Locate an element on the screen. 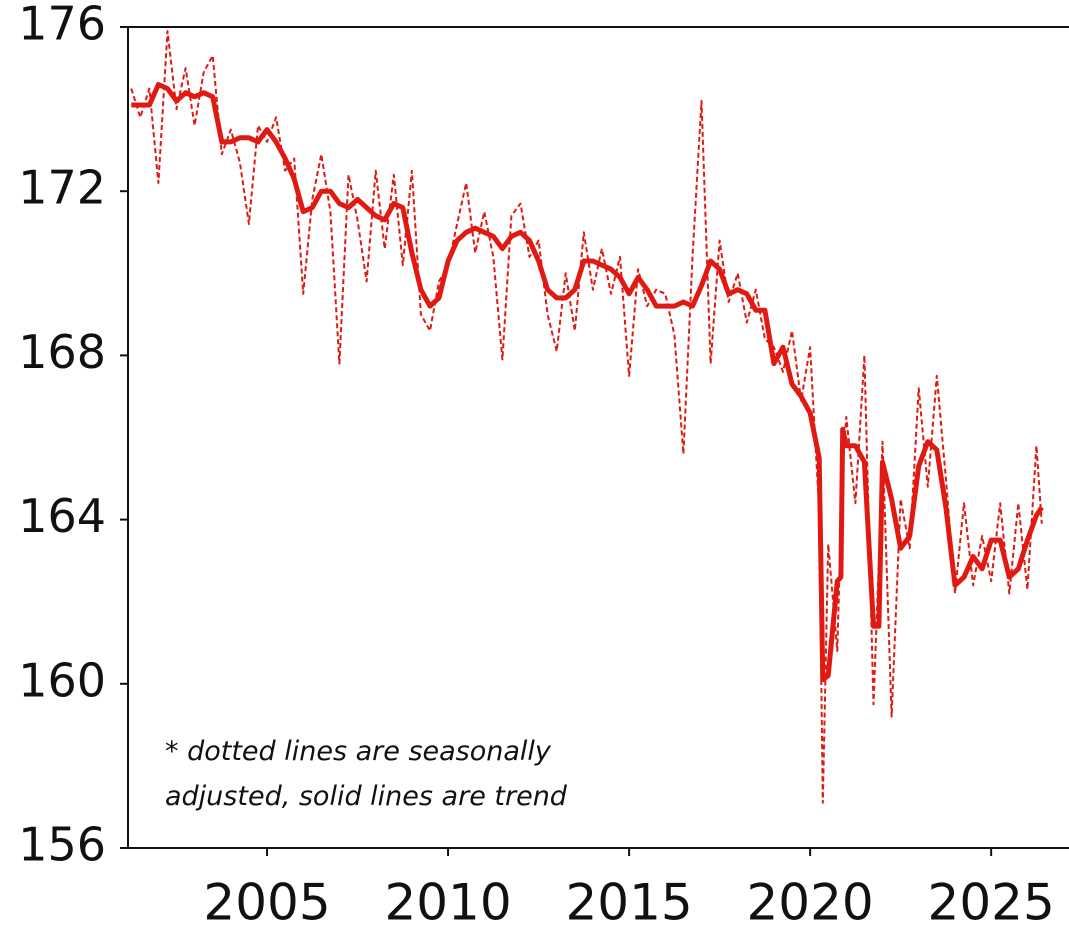 This screenshot has height=929, width=1069. annotation: adjusted, solid lines are trend is located at coordinates (366, 796).